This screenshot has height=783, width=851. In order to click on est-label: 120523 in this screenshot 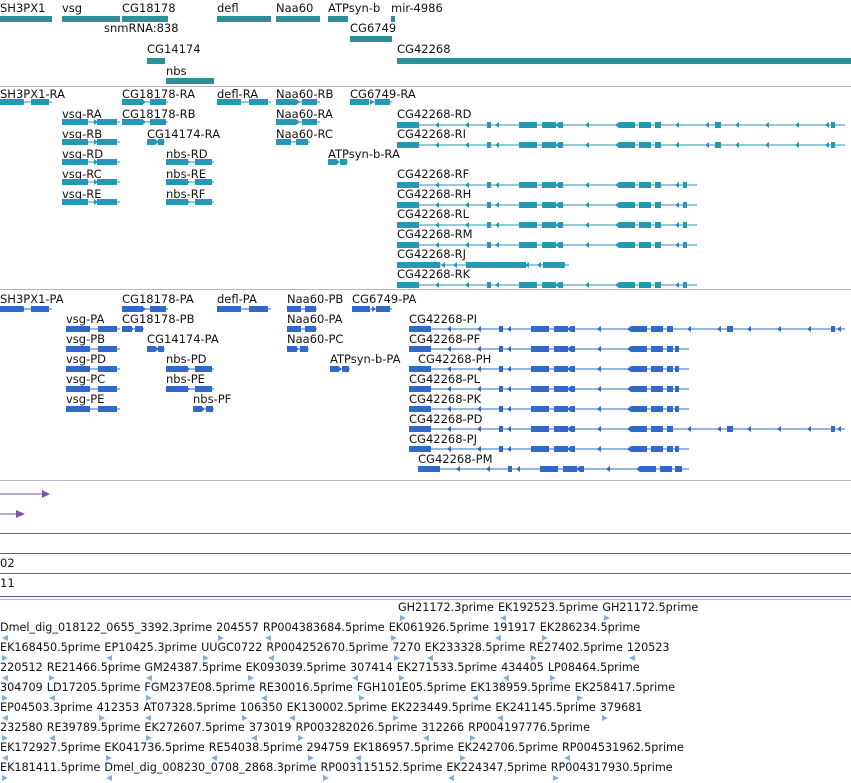, I will do `click(648, 647)`.